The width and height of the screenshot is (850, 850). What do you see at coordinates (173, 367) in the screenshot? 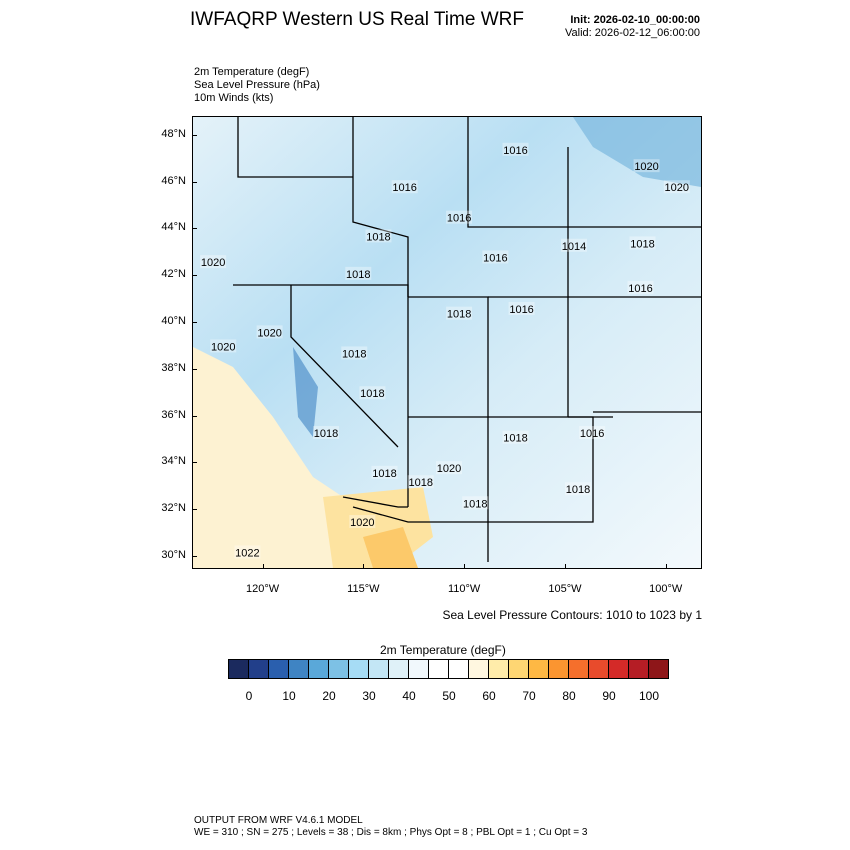
I see `lat-tick-label: 38°N` at bounding box center [173, 367].